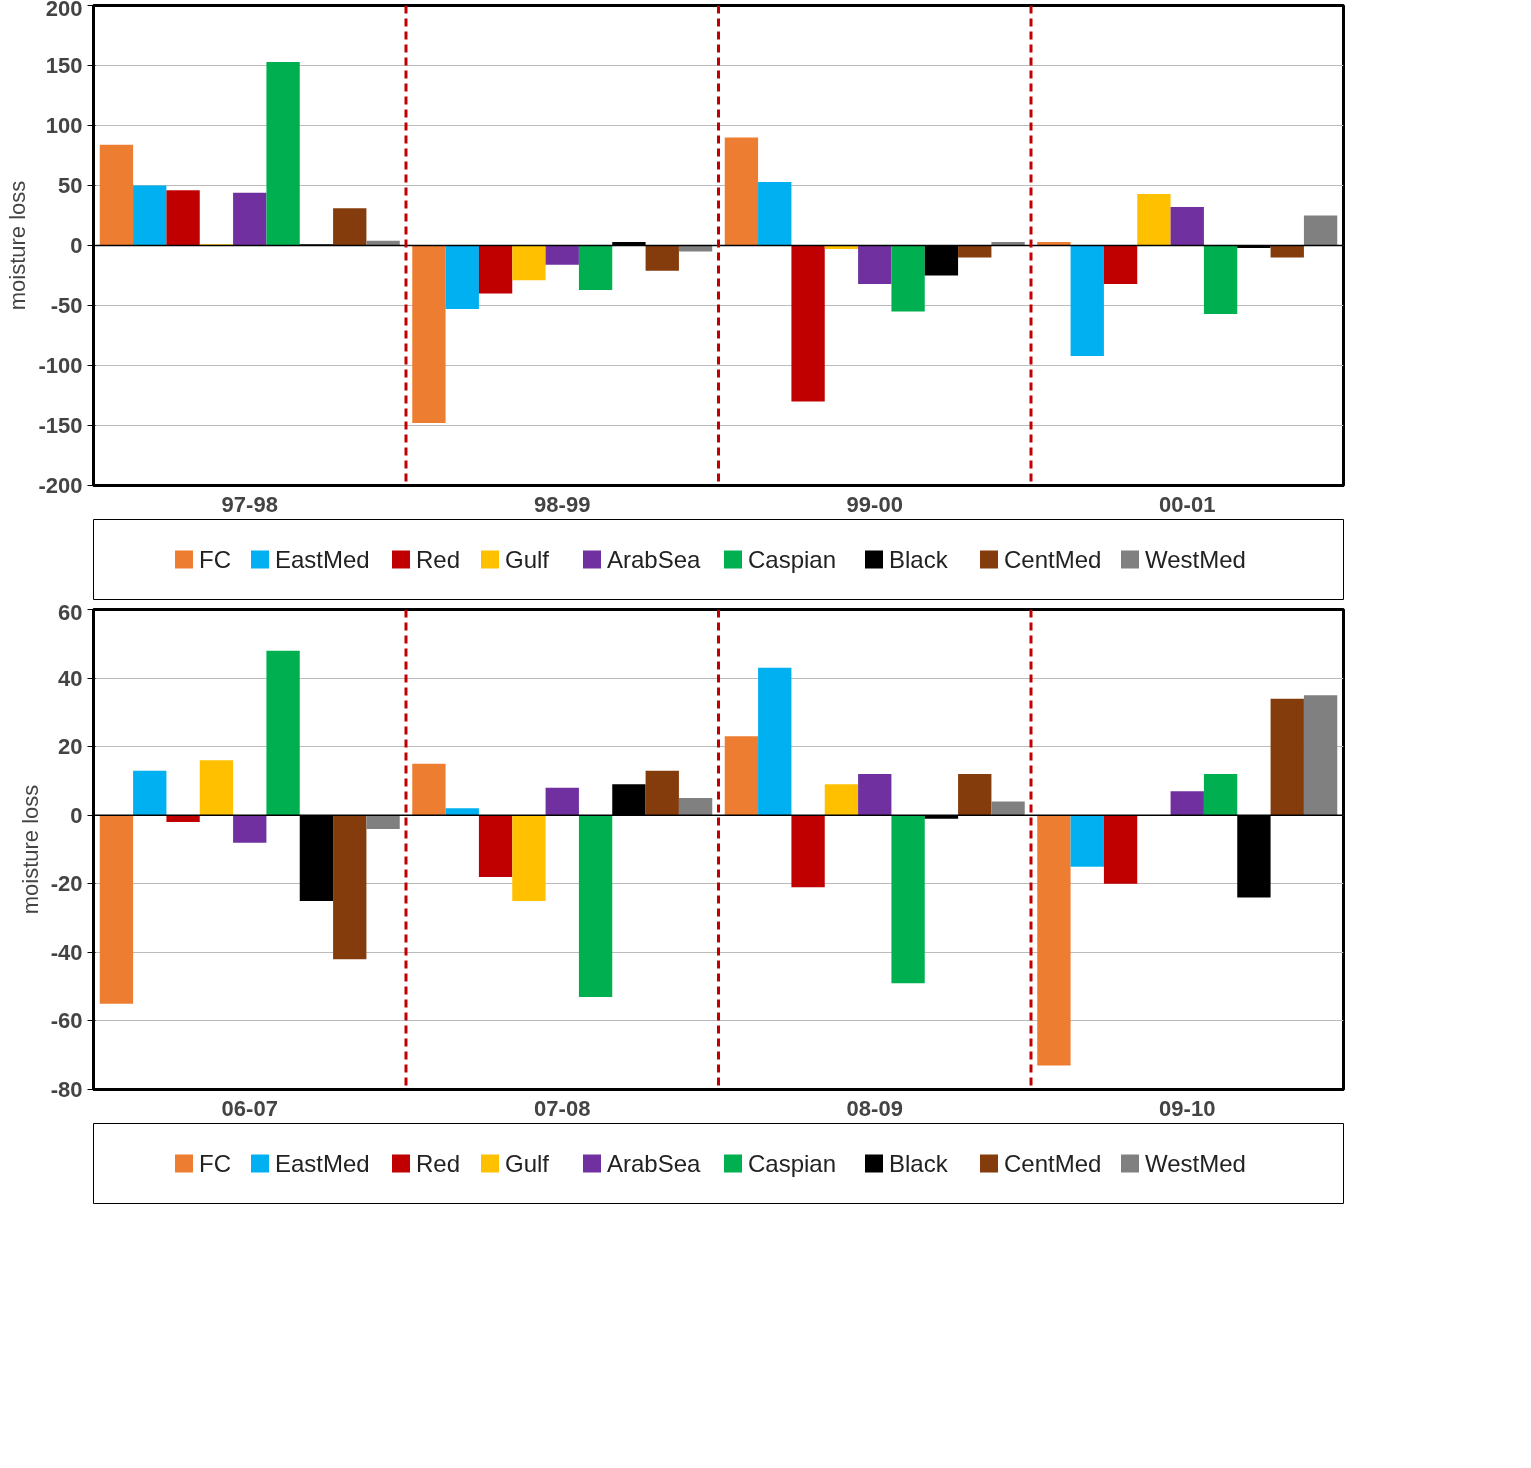 The image size is (1531, 1468). What do you see at coordinates (60, 425) in the screenshot?
I see `y-tick-label: -150` at bounding box center [60, 425].